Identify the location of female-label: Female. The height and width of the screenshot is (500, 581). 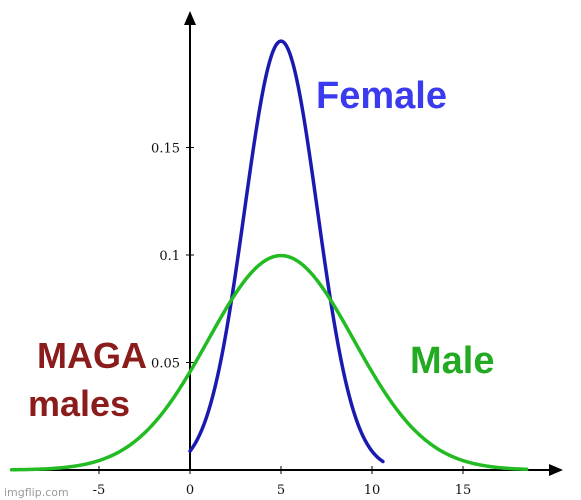
(381, 96).